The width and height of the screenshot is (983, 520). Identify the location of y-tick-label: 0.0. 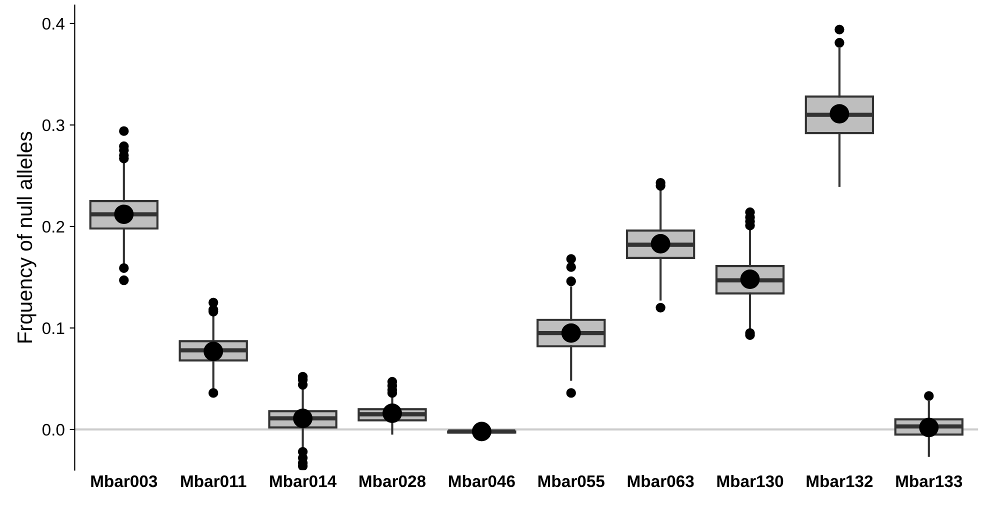
(53, 430).